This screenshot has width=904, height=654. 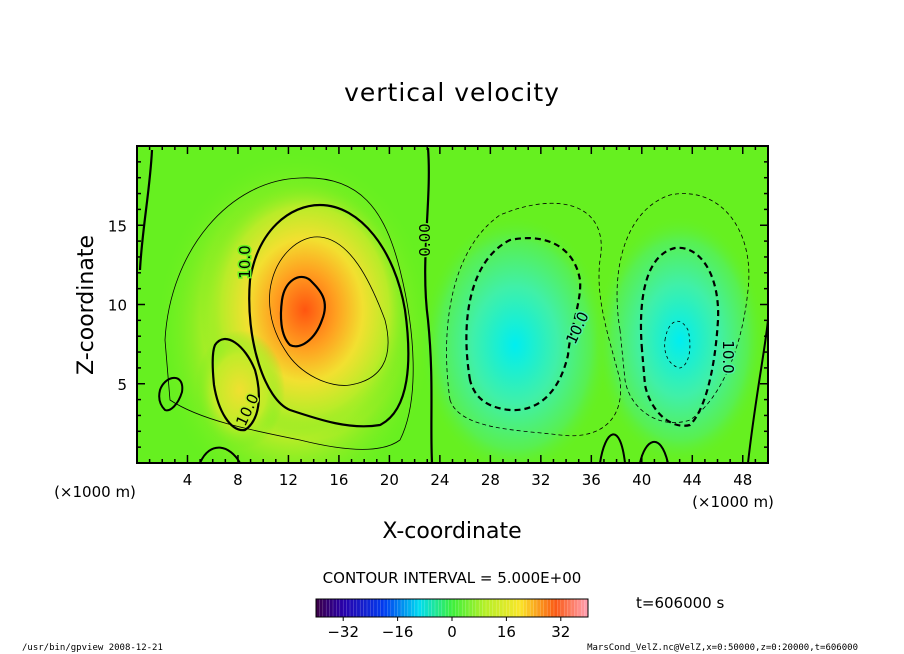 I want to click on x-tick-label: 40, so click(x=641, y=480).